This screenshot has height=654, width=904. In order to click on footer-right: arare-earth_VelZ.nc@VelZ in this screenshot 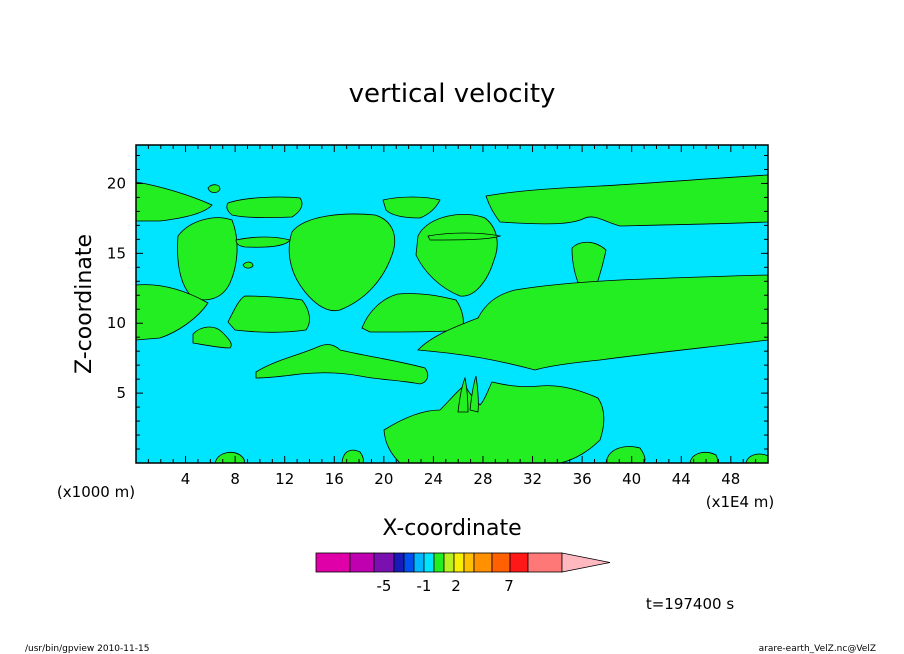, I will do `click(817, 649)`.